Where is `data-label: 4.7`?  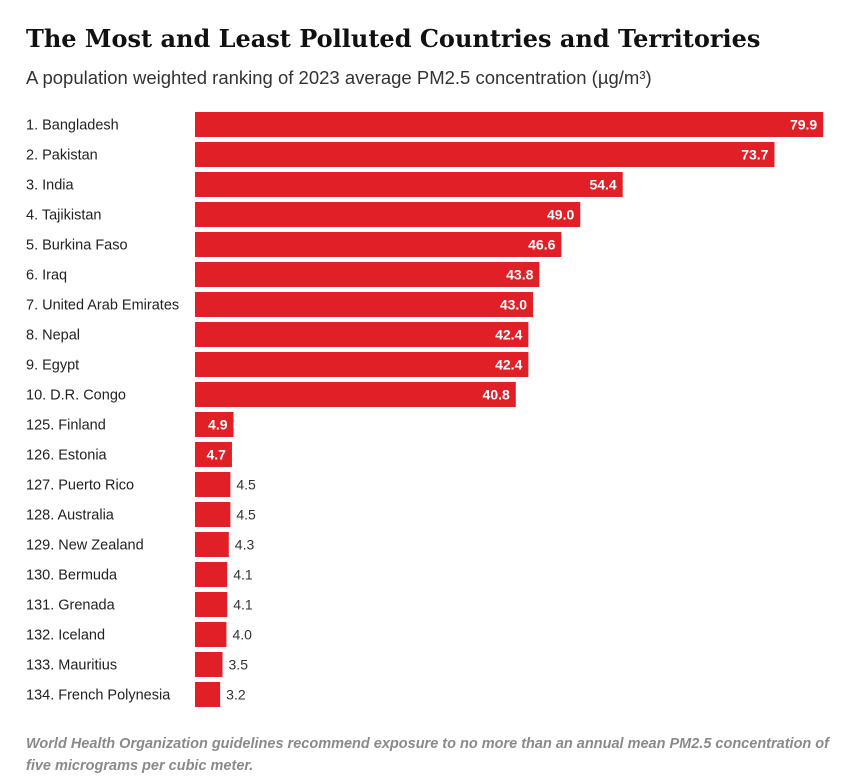
data-label: 4.7 is located at coordinates (216, 455).